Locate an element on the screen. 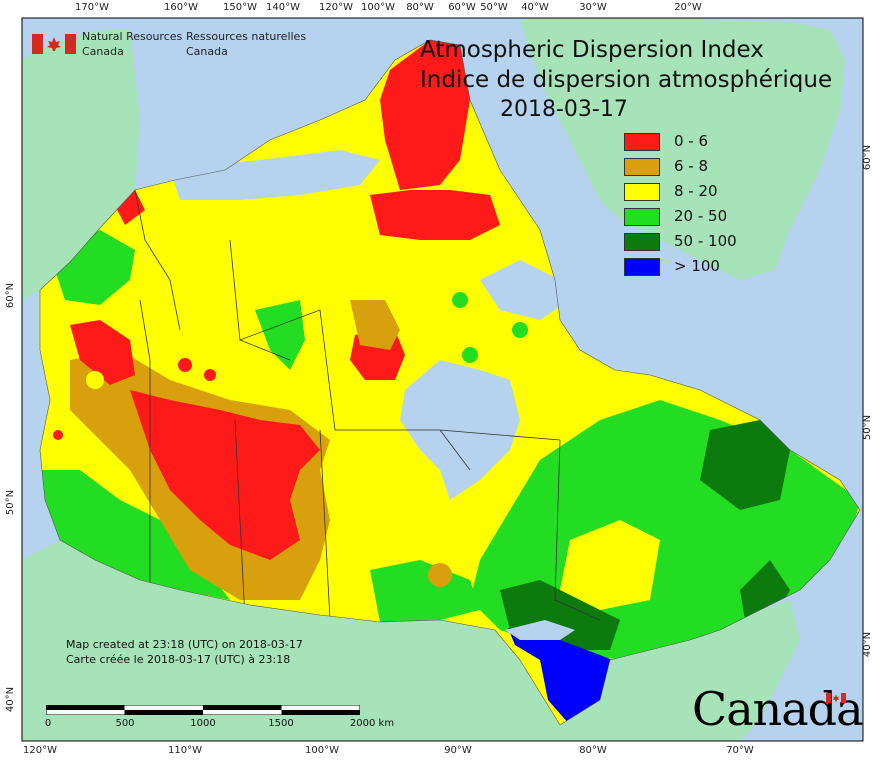 Image resolution: width=880 pixels, height=760 pixels. adi-zone-red-bc is located at coordinates (102, 352).